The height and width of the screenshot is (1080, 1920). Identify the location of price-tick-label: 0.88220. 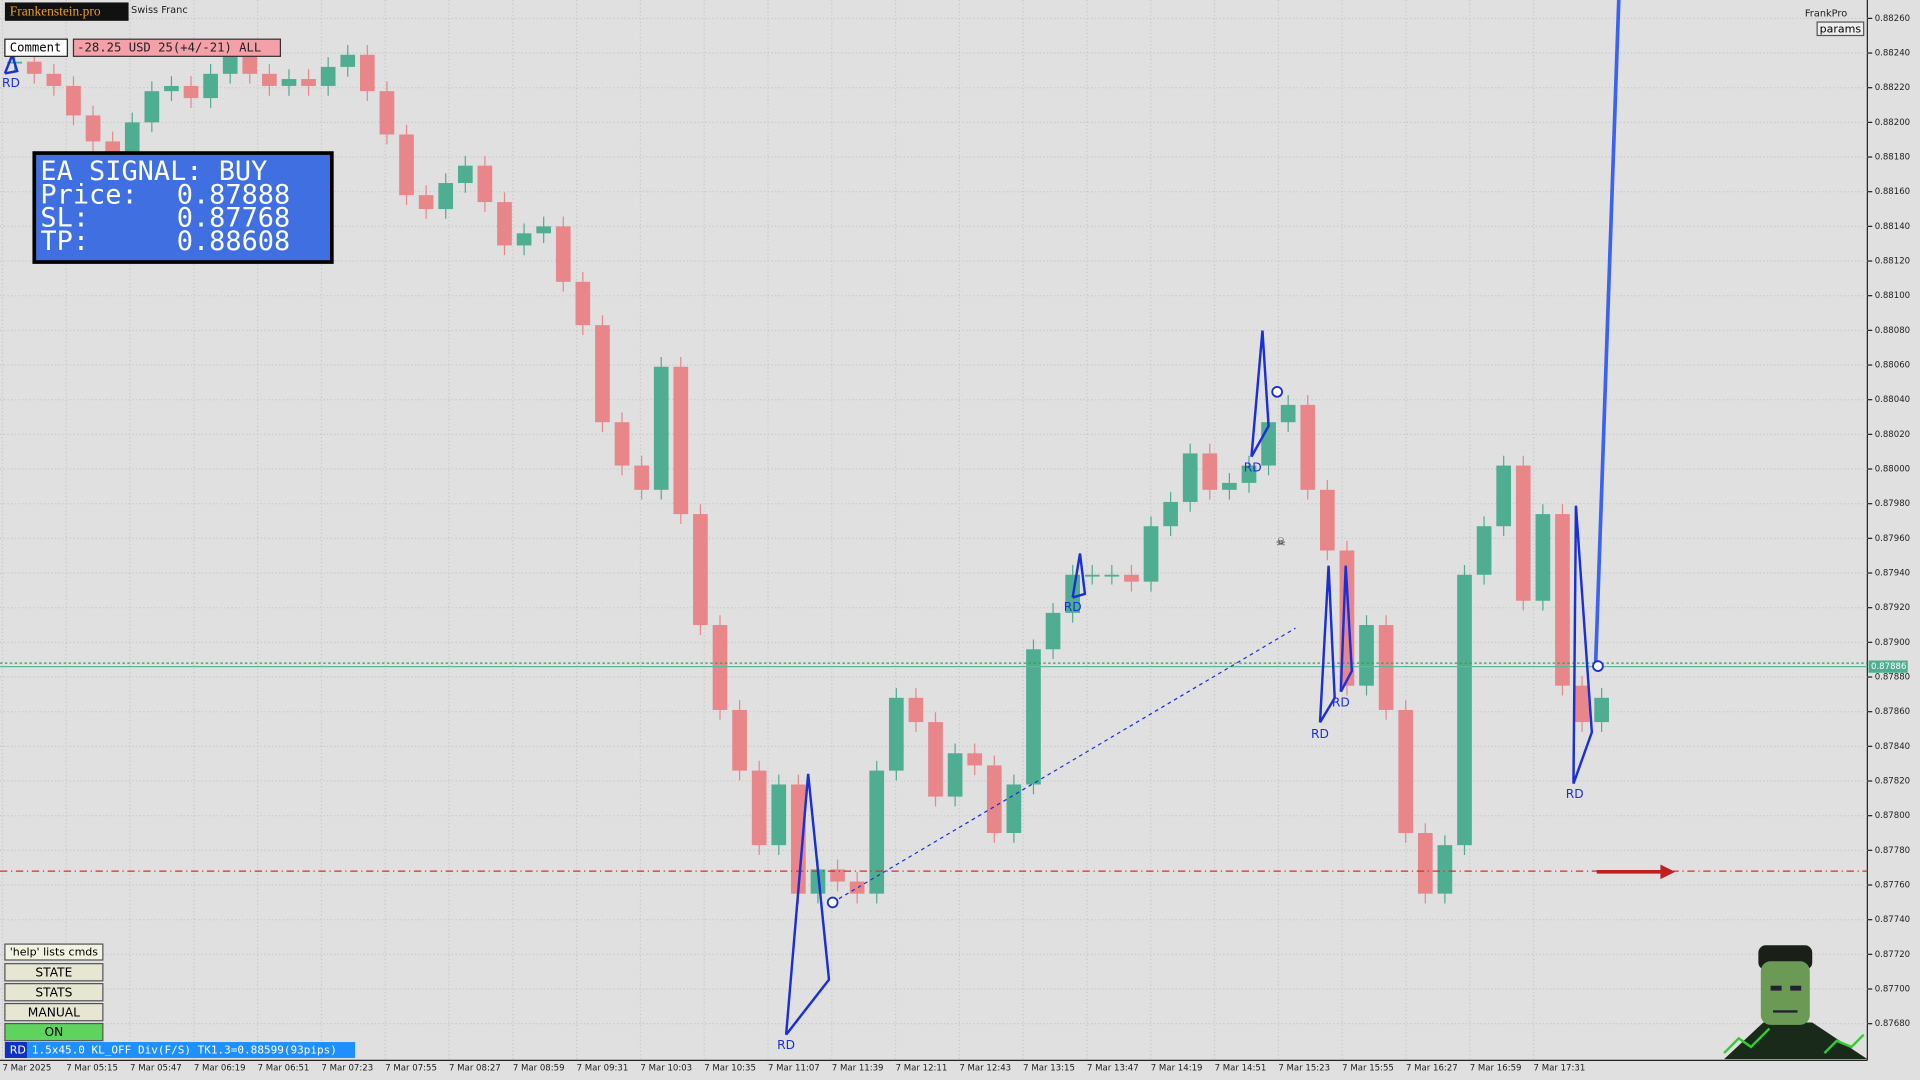
(1892, 88).